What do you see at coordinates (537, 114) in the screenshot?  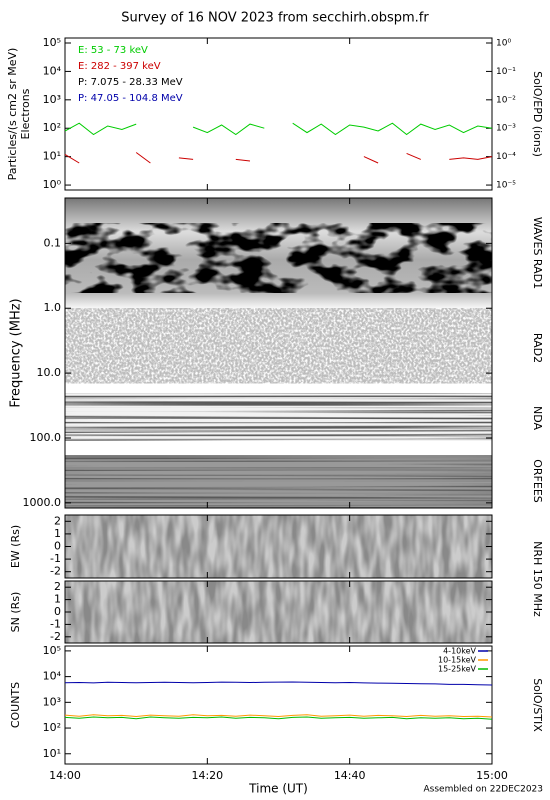 I see `right-label: SolO/EPD (ions)` at bounding box center [537, 114].